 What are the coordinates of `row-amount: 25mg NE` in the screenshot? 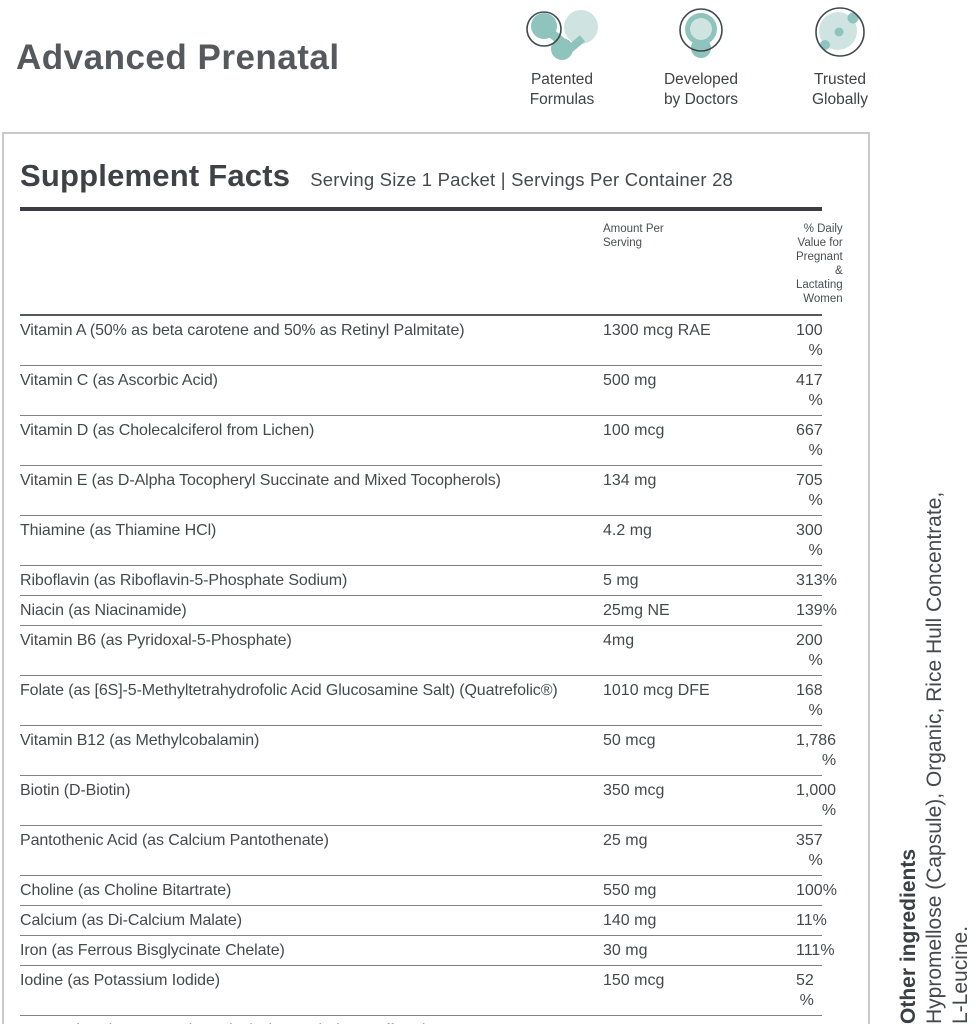 It's located at (636, 610).